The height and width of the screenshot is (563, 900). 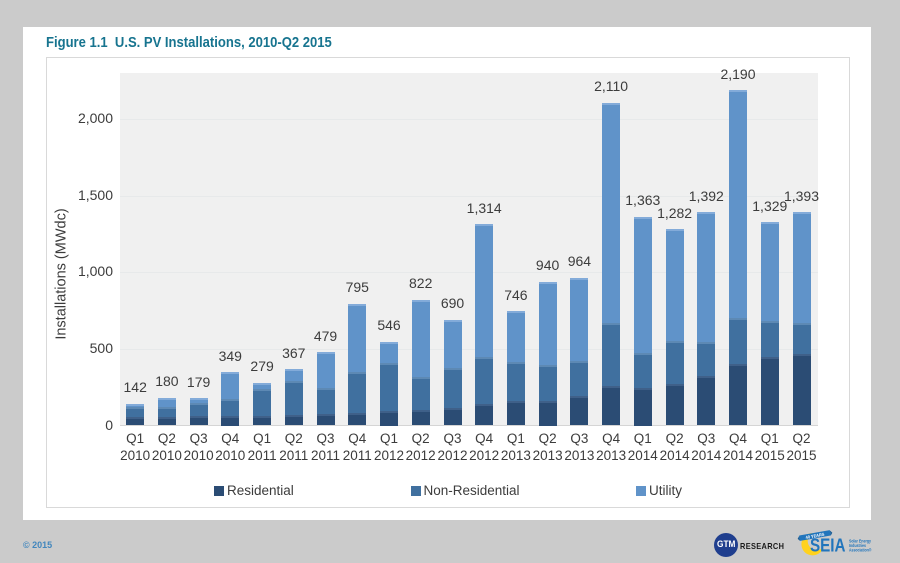 What do you see at coordinates (828, 545) in the screenshot?
I see `svg-text: SEIA` at bounding box center [828, 545].